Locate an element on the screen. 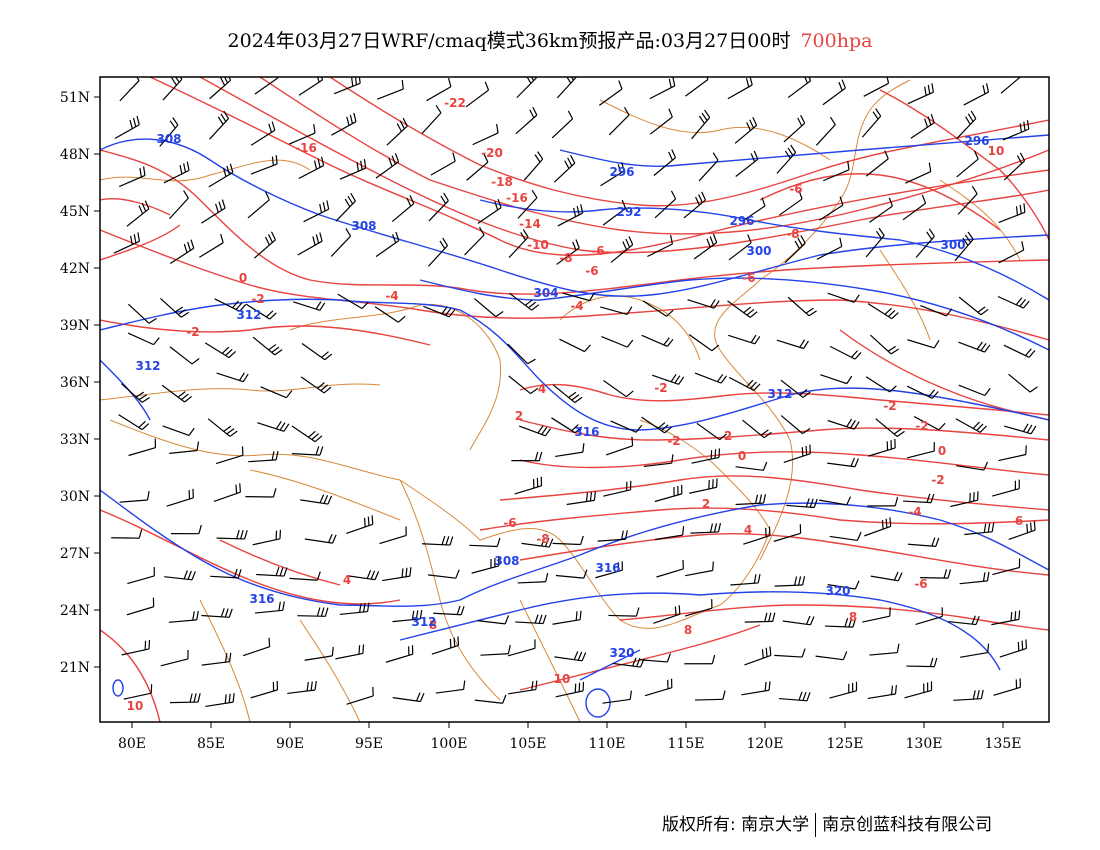 Image resolution: width=1100 pixels, height=850 pixels. height-label: 304 is located at coordinates (545, 293).